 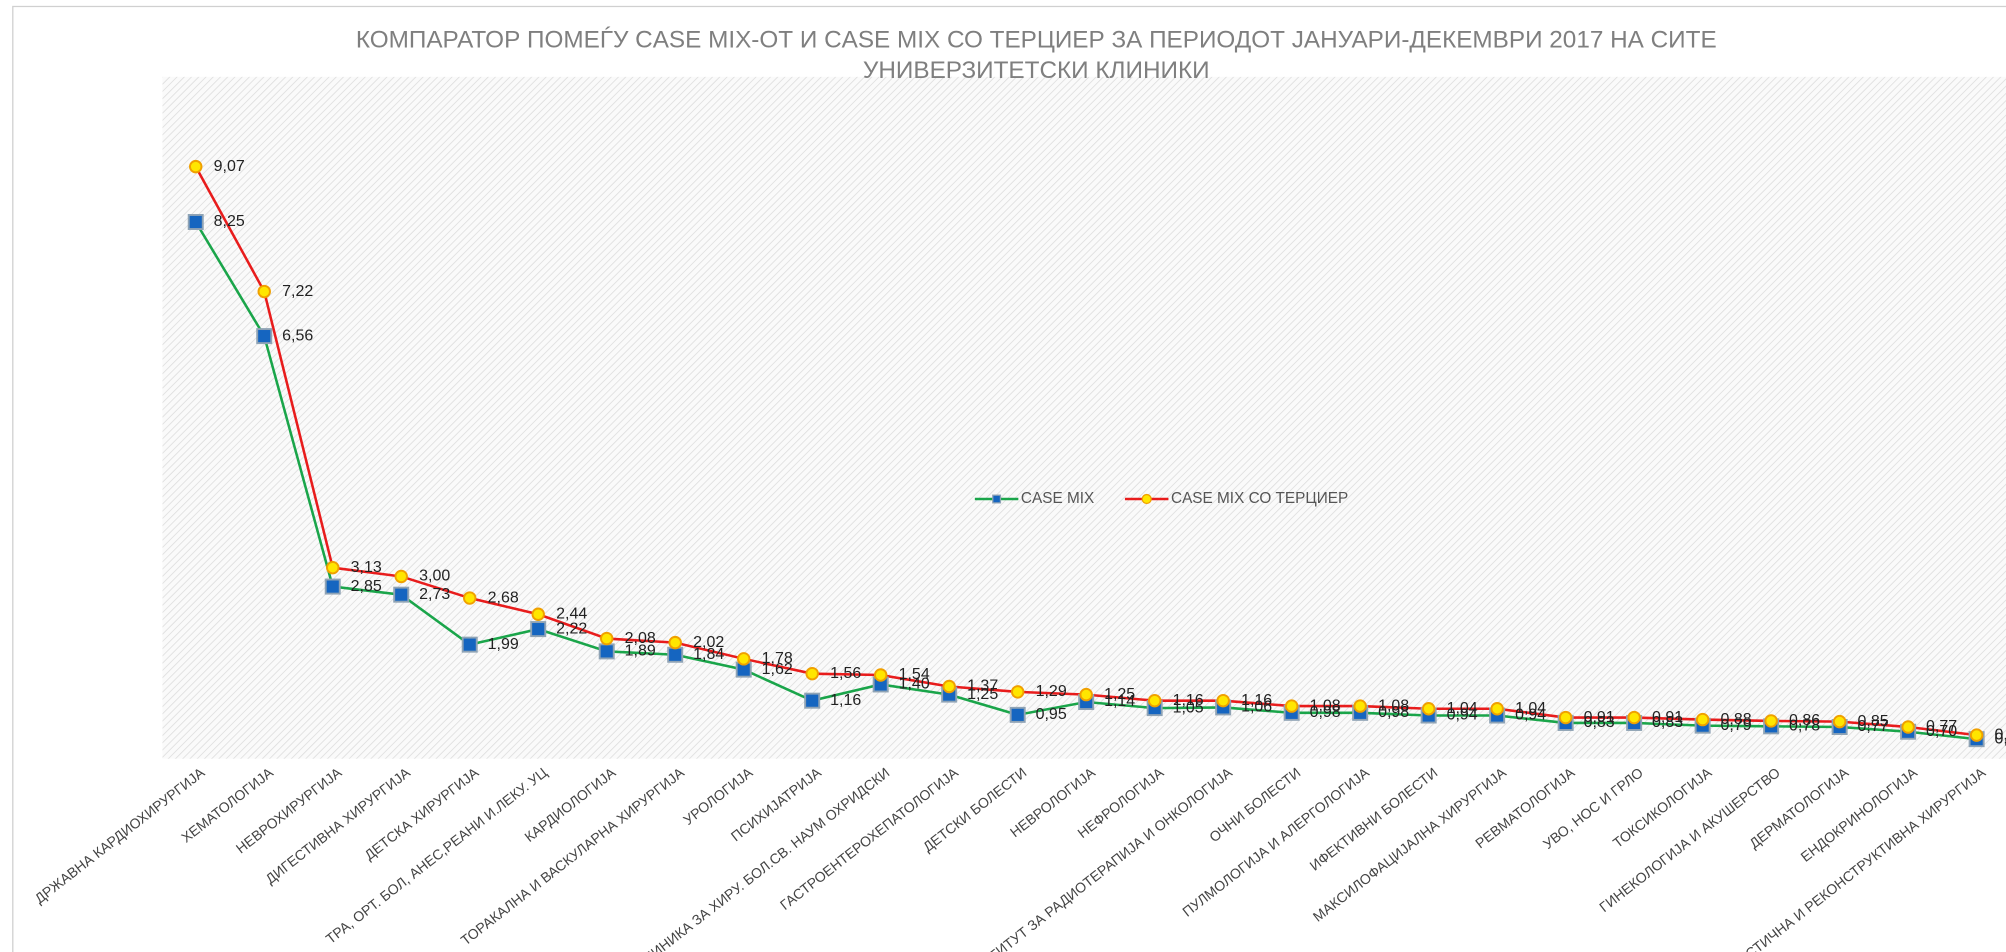 I want to click on legend-label: CASE MIX СО ТЕРЦИЕР, so click(x=1259, y=498).